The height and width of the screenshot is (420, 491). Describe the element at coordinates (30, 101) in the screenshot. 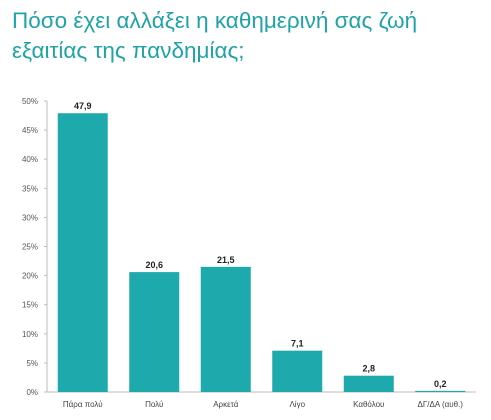

I see `y-tick-label: 50%` at that location.